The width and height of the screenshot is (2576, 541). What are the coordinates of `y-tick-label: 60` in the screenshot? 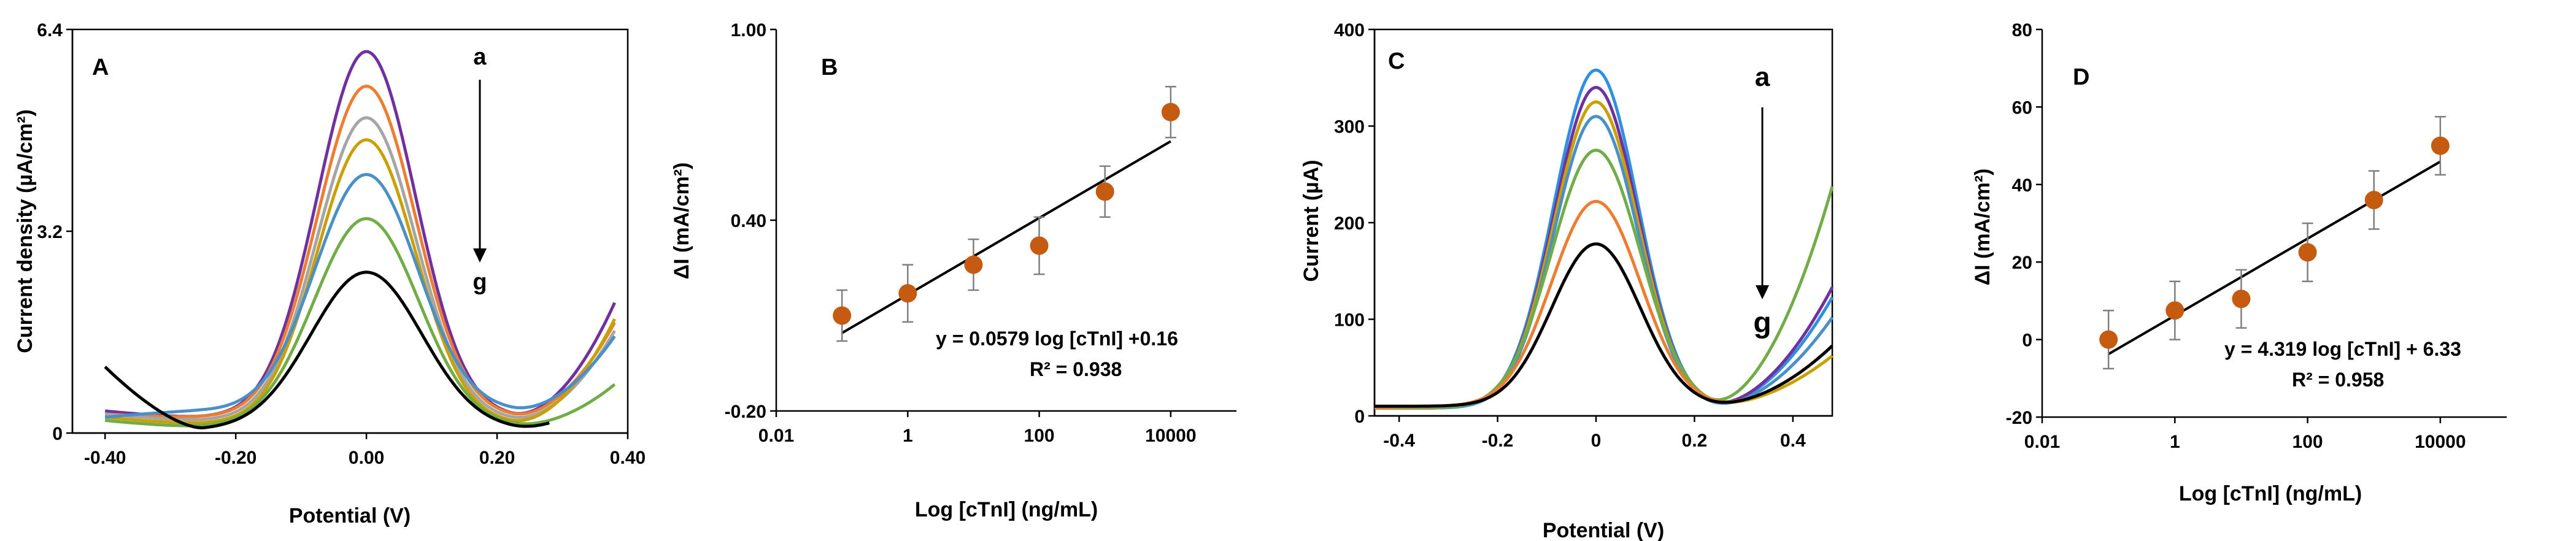 It's located at (2022, 108).